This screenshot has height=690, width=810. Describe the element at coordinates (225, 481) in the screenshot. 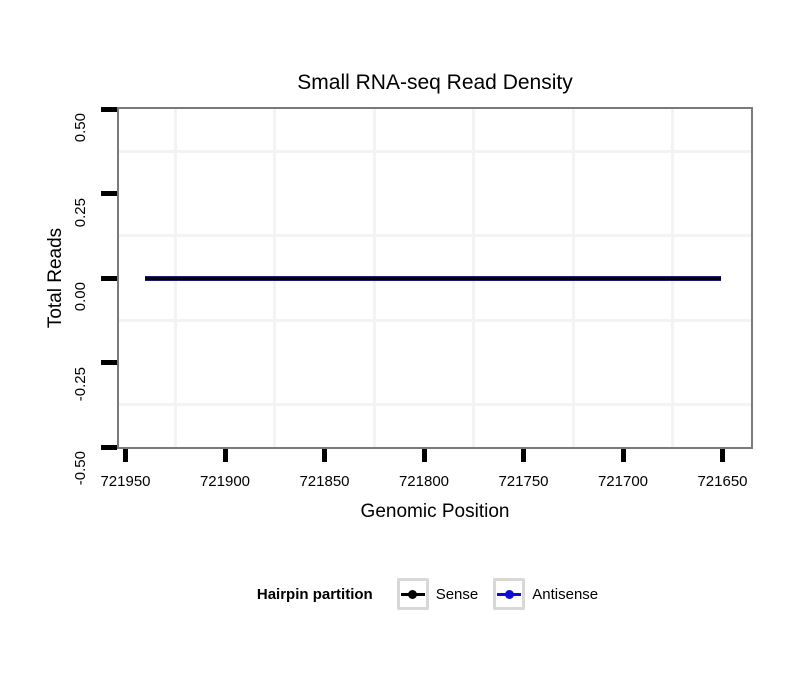

I see `x-tick-label: 721900` at that location.